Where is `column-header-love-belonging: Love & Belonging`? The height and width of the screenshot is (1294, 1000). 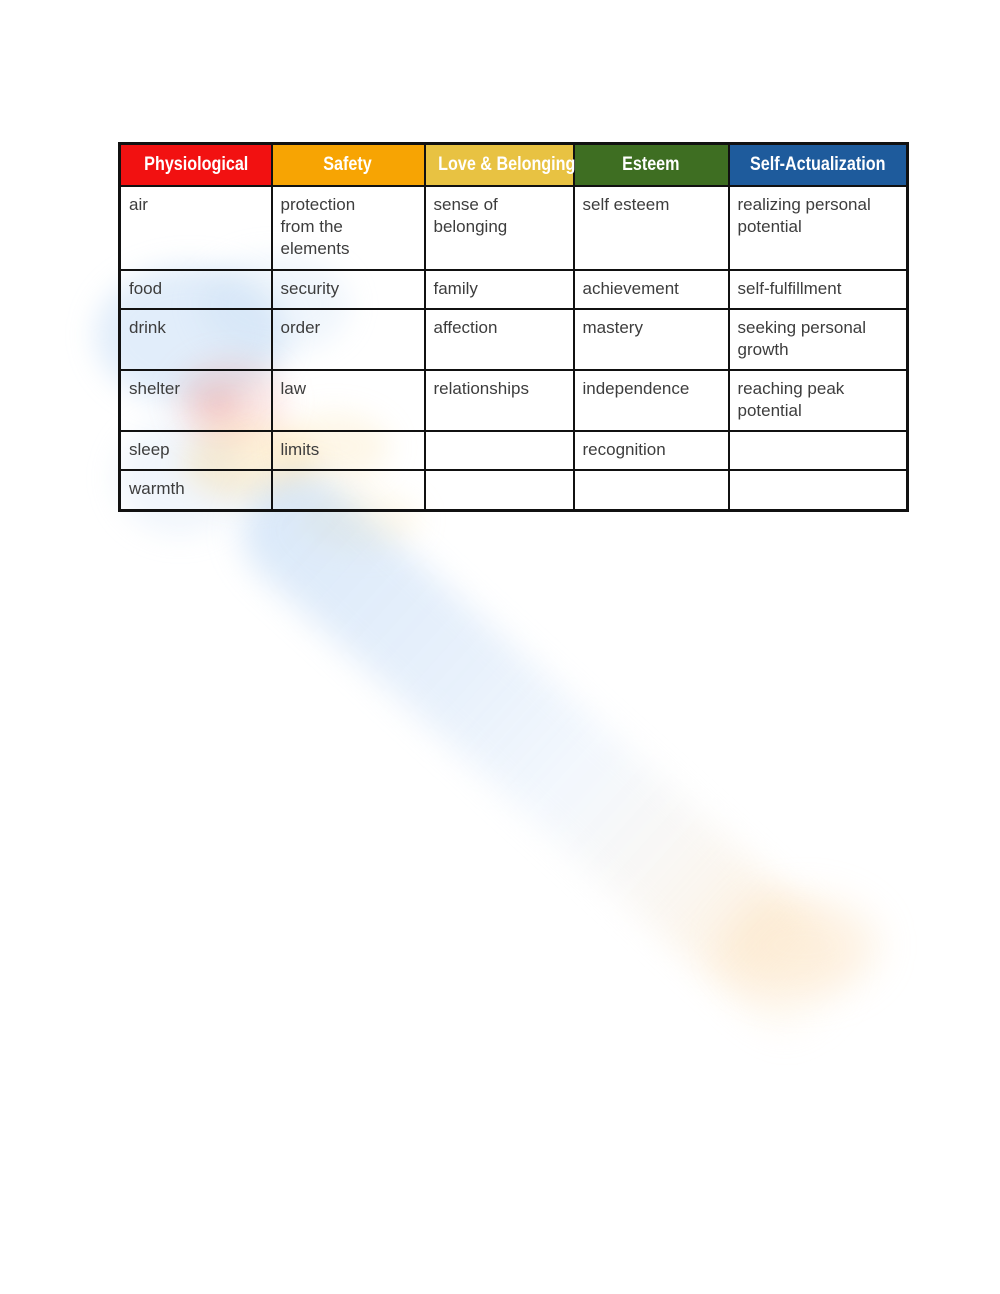
column-header-love-belonging: Love & Belonging is located at coordinates (499, 164).